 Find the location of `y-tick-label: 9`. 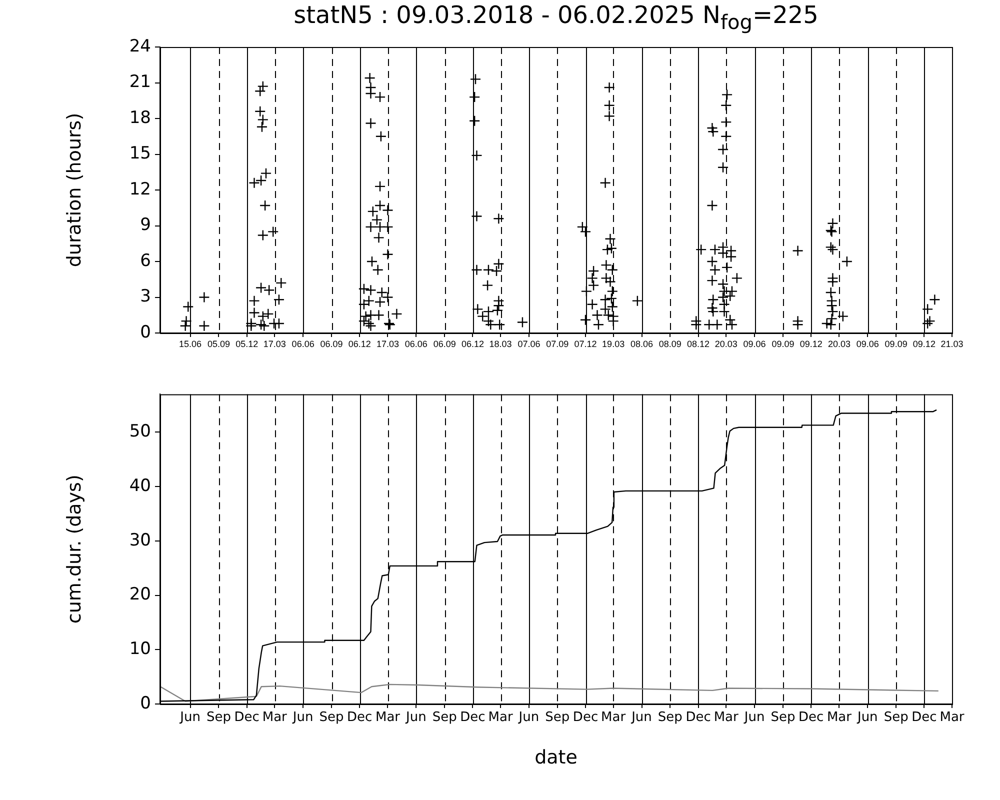

y-tick-label: 9 is located at coordinates (145, 225).